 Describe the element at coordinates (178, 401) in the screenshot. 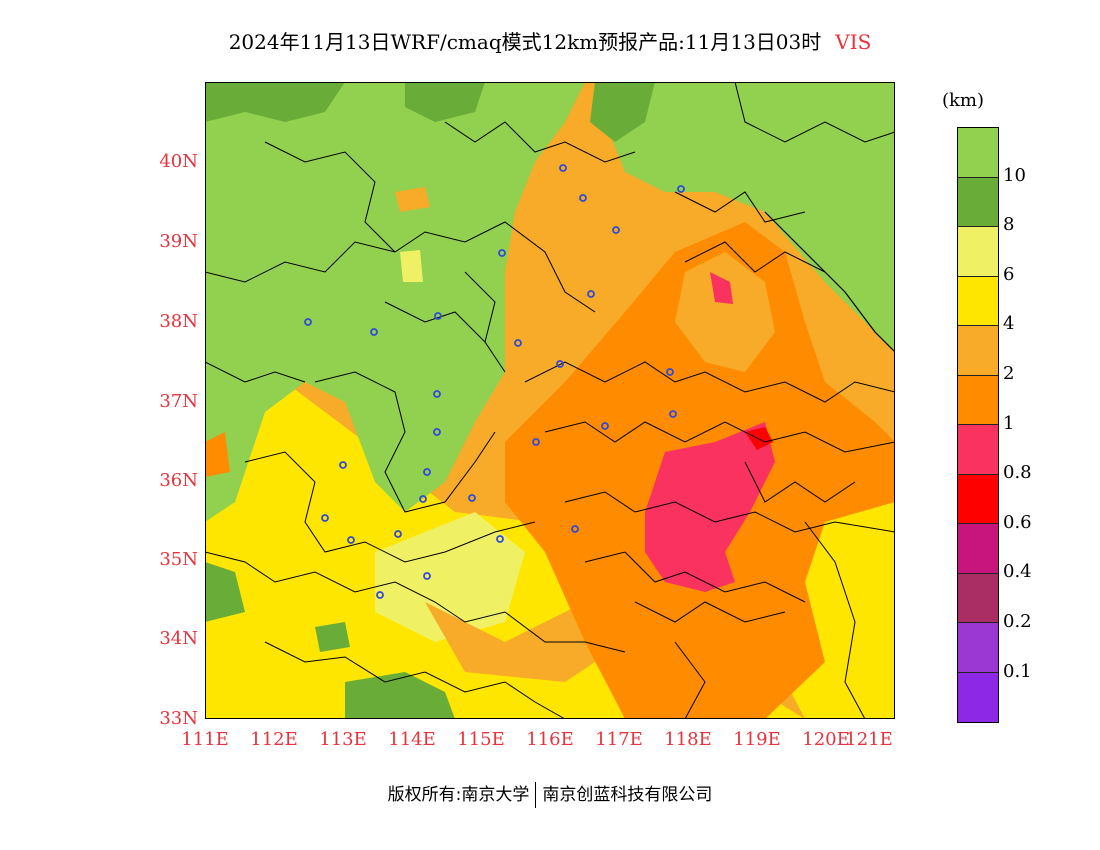

I see `y-tick-label: 37N` at that location.